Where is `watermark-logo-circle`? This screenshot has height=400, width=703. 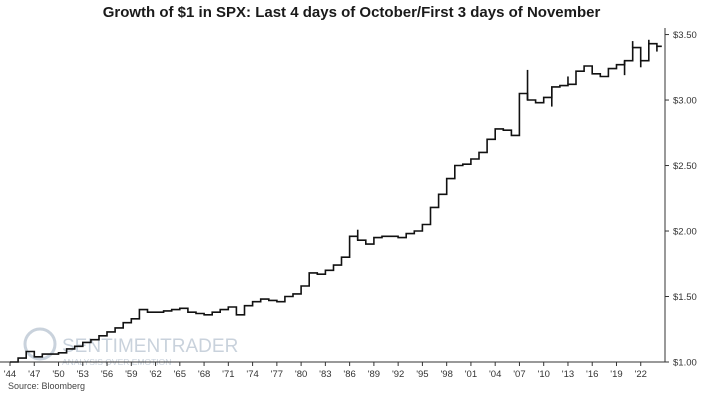
watermark-logo-circle is located at coordinates (40, 344).